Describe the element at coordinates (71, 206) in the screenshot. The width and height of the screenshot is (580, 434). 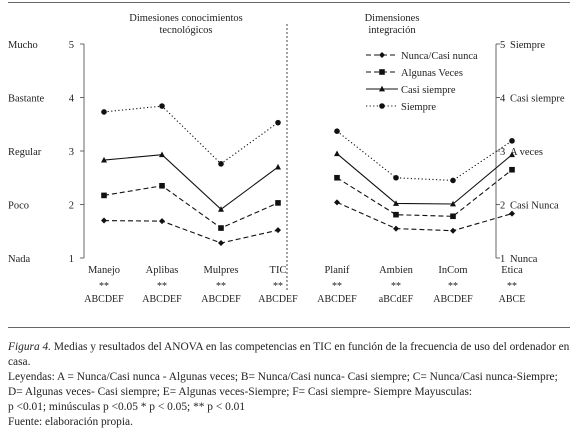
I see `left-y-tick-label: 2` at that location.